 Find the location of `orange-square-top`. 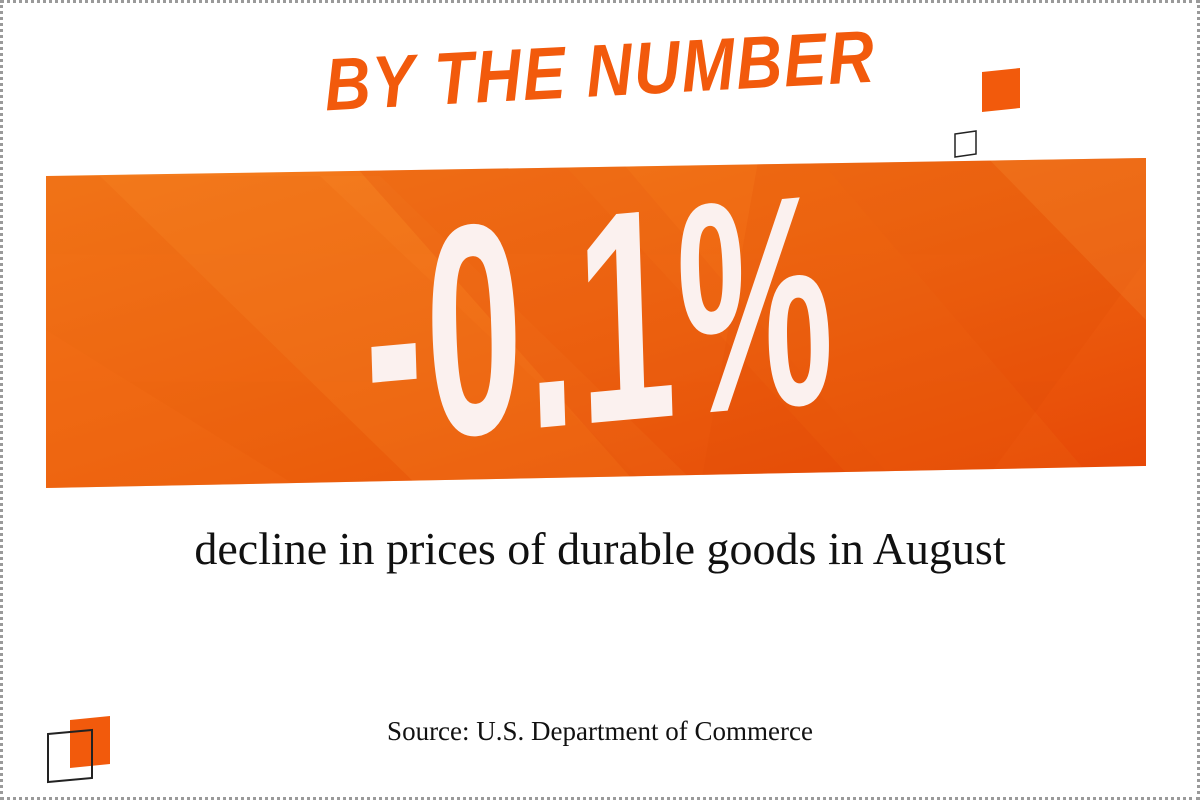

orange-square-top is located at coordinates (1001, 90).